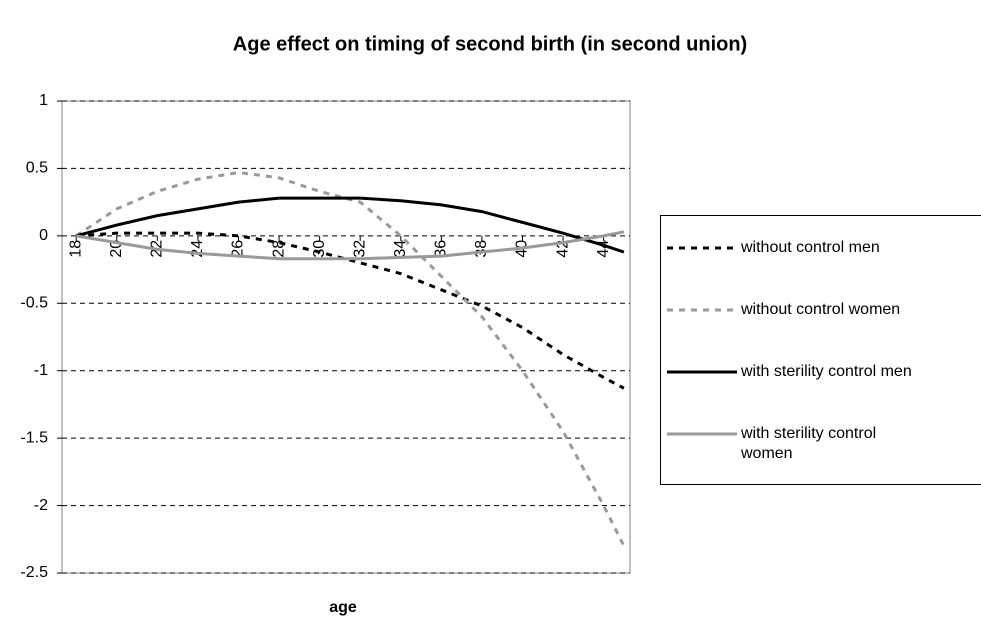 The height and width of the screenshot is (621, 981). I want to click on y-tick-label: -1, so click(41, 370).